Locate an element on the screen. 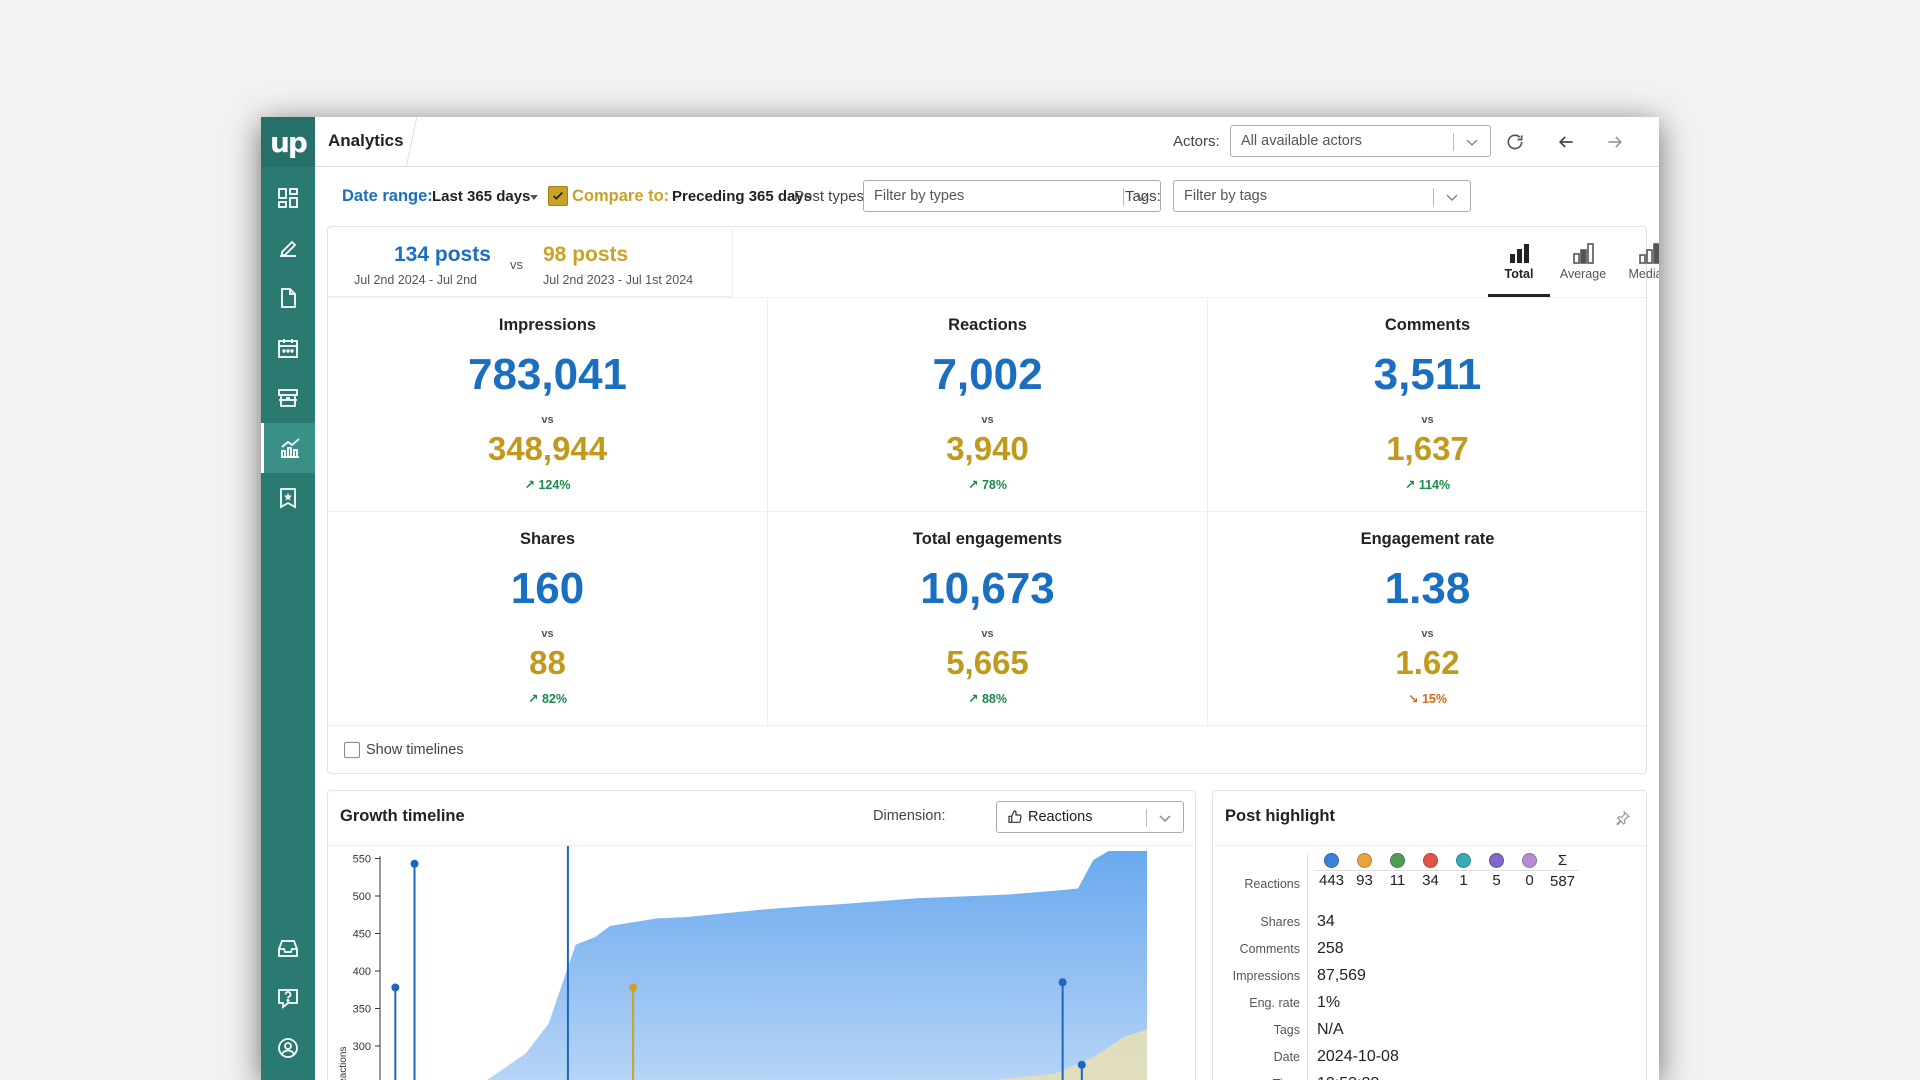 The image size is (1920, 1080). highlight-row-label: Eng. rate is located at coordinates (1274, 1003).